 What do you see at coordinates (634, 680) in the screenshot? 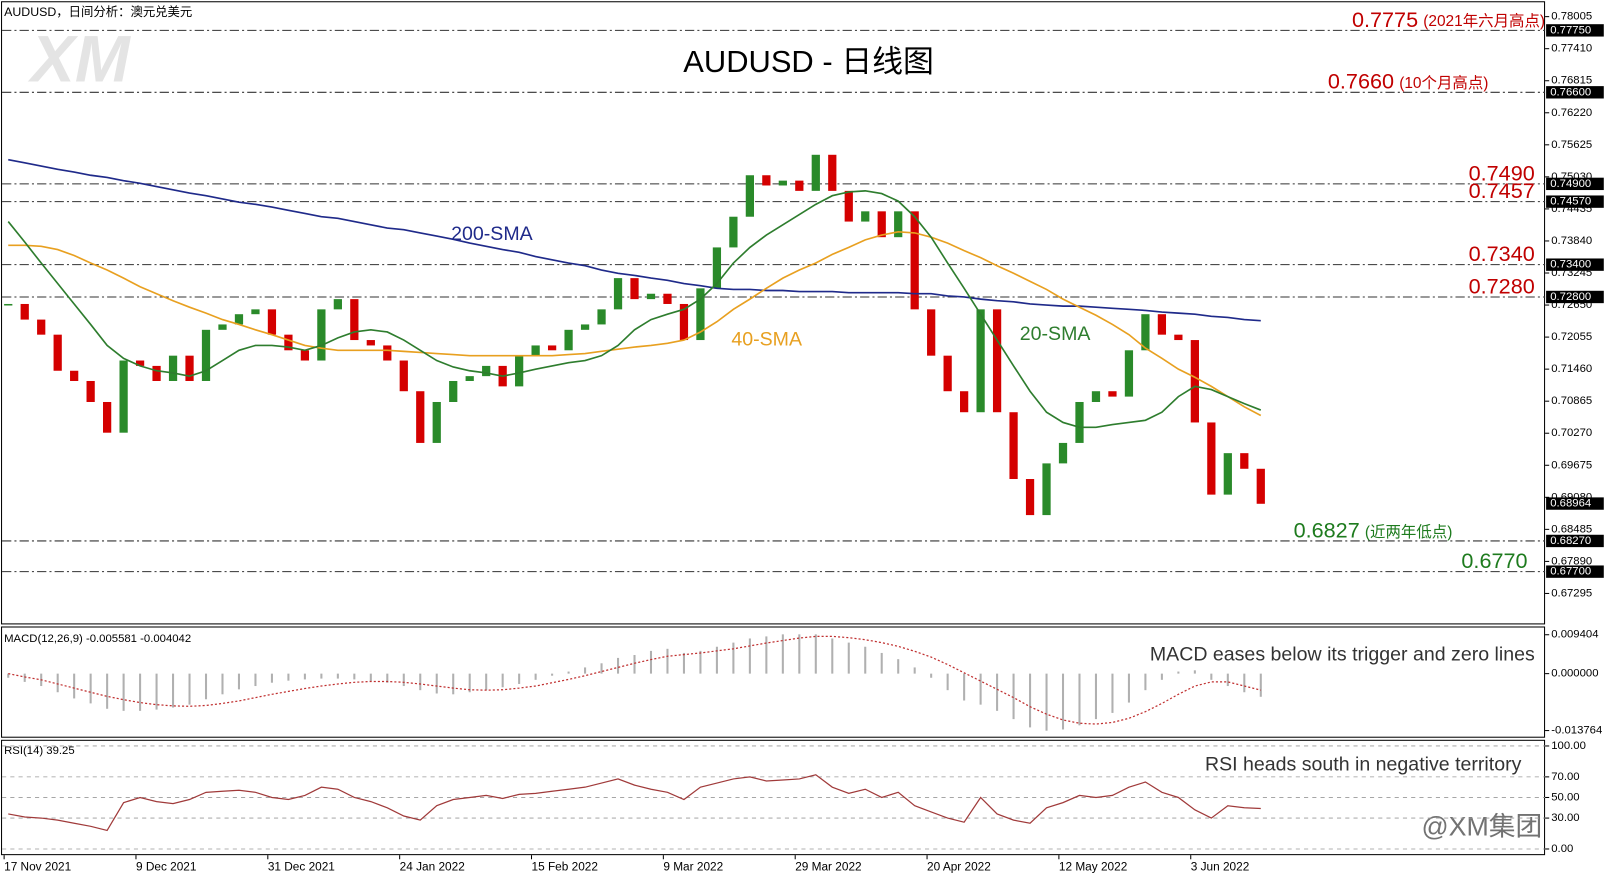
I see `signal-line` at bounding box center [634, 680].